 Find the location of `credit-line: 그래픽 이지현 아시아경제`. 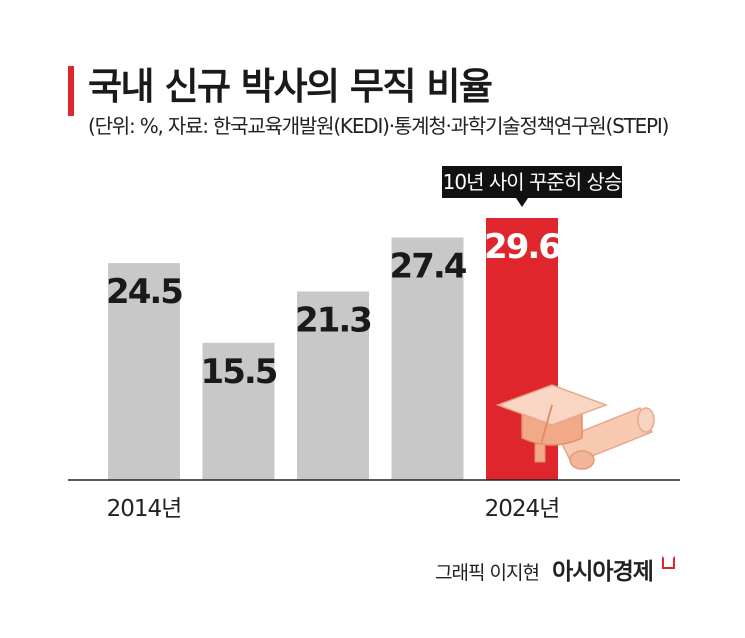

credit-line: 그래픽 이지현 아시아경제 is located at coordinates (555, 569).